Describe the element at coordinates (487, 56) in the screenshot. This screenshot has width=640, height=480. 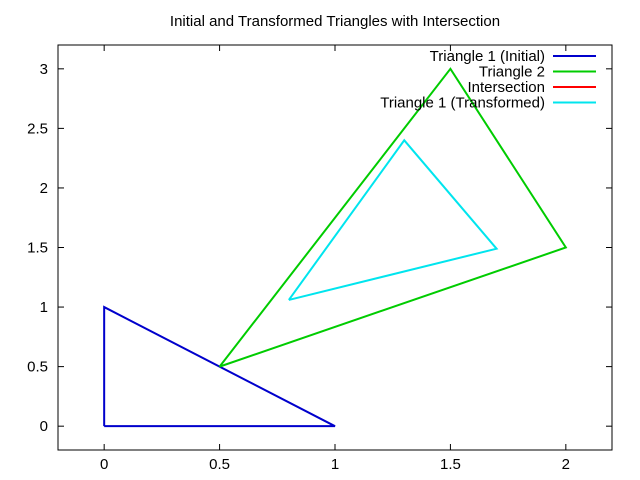
I see `legend-label: Triangle 1 (Initial)` at that location.